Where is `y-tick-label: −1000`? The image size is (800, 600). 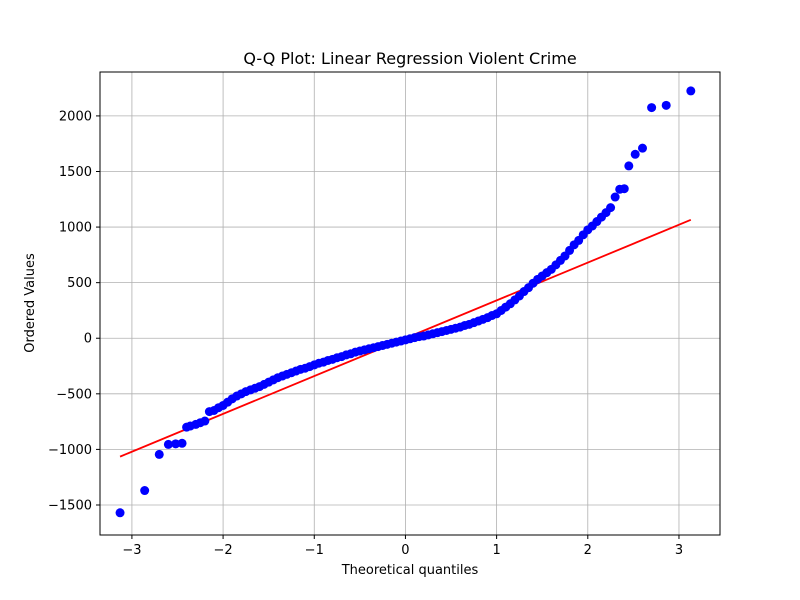 y-tick-label: −1000 is located at coordinates (70, 450).